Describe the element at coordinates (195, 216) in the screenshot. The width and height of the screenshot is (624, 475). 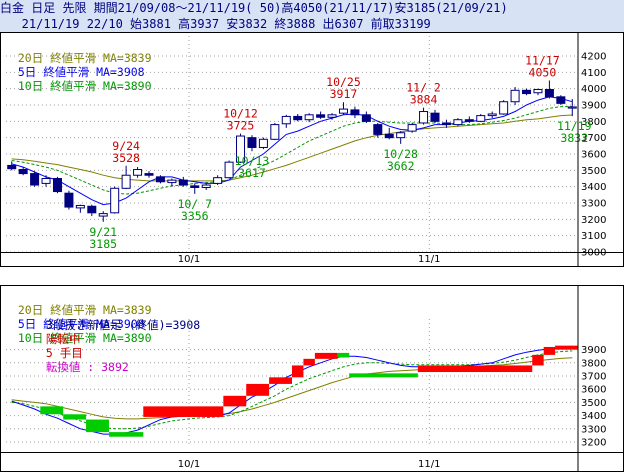
I see `low-value-label: 3356` at that location.